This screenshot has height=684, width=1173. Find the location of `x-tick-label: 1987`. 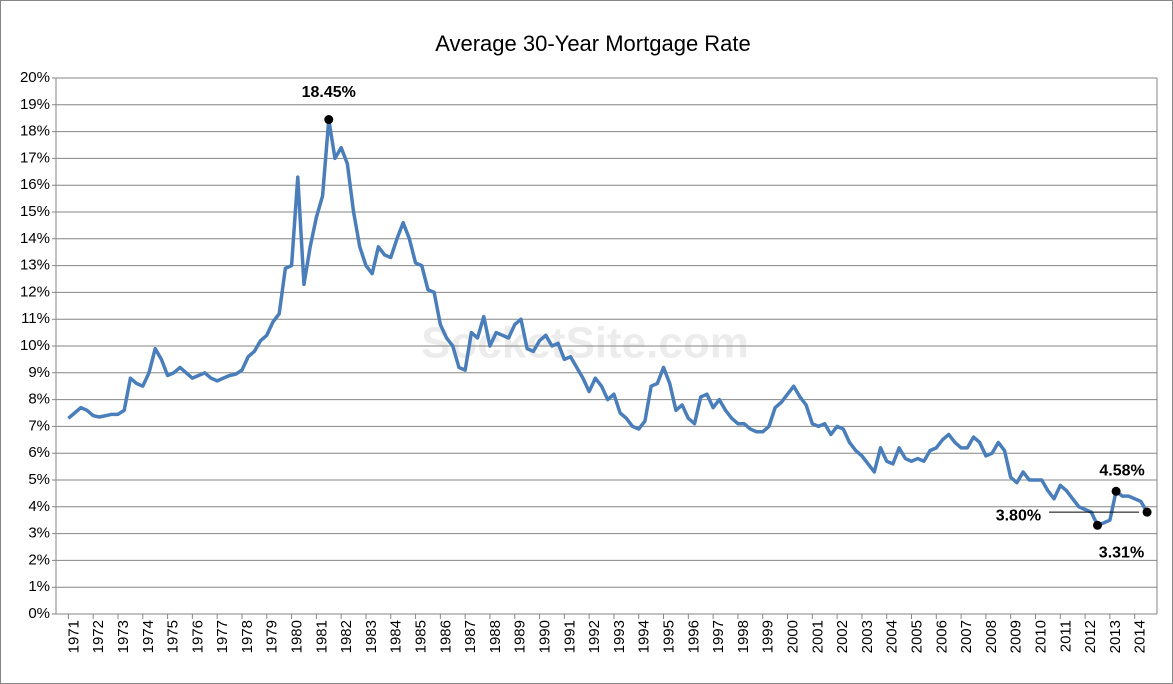

x-tick-label: 1987 is located at coordinates (470, 636).